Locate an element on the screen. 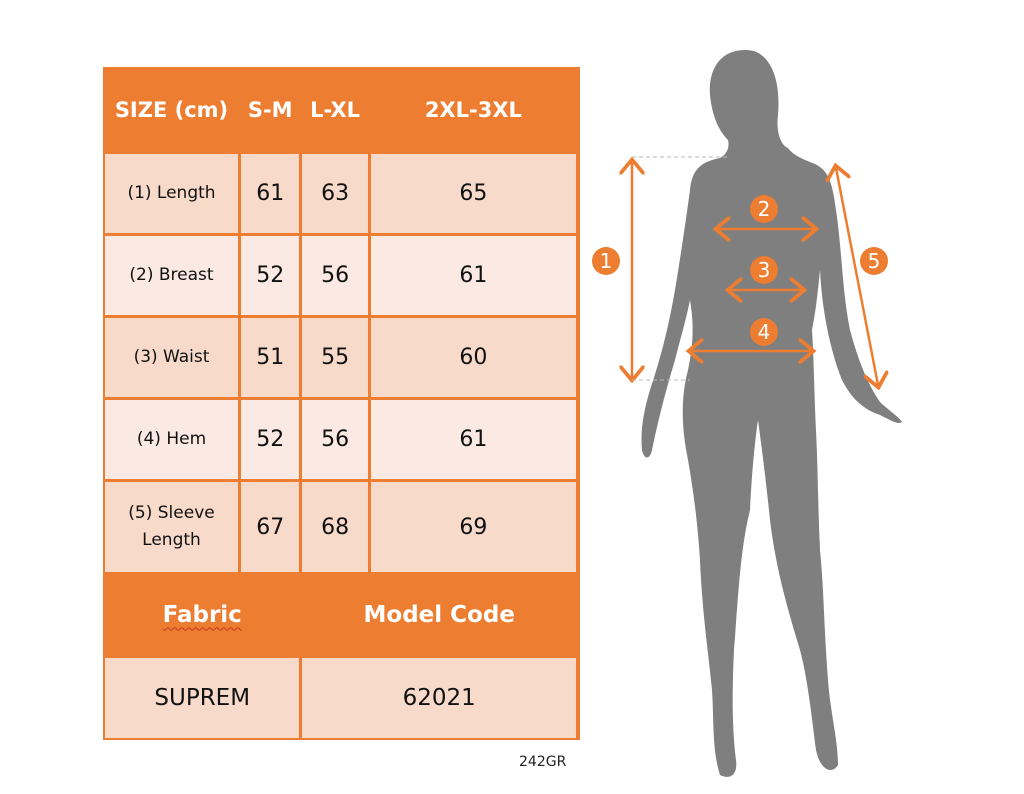 The width and height of the screenshot is (1024, 794). marker-5-icon is located at coordinates (874, 261).